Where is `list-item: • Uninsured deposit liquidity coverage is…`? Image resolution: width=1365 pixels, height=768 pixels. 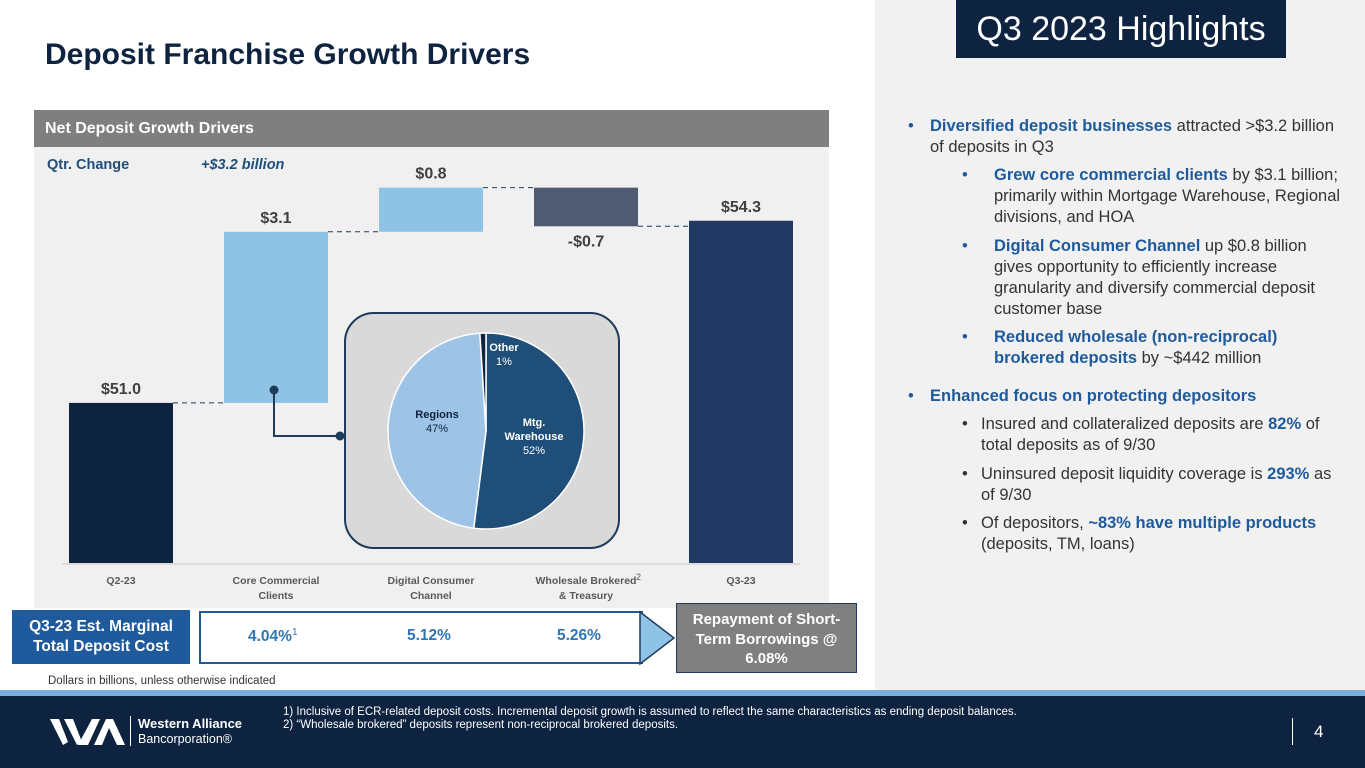 list-item: • Uninsured deposit liquidity coverage is… is located at coordinates (1147, 484).